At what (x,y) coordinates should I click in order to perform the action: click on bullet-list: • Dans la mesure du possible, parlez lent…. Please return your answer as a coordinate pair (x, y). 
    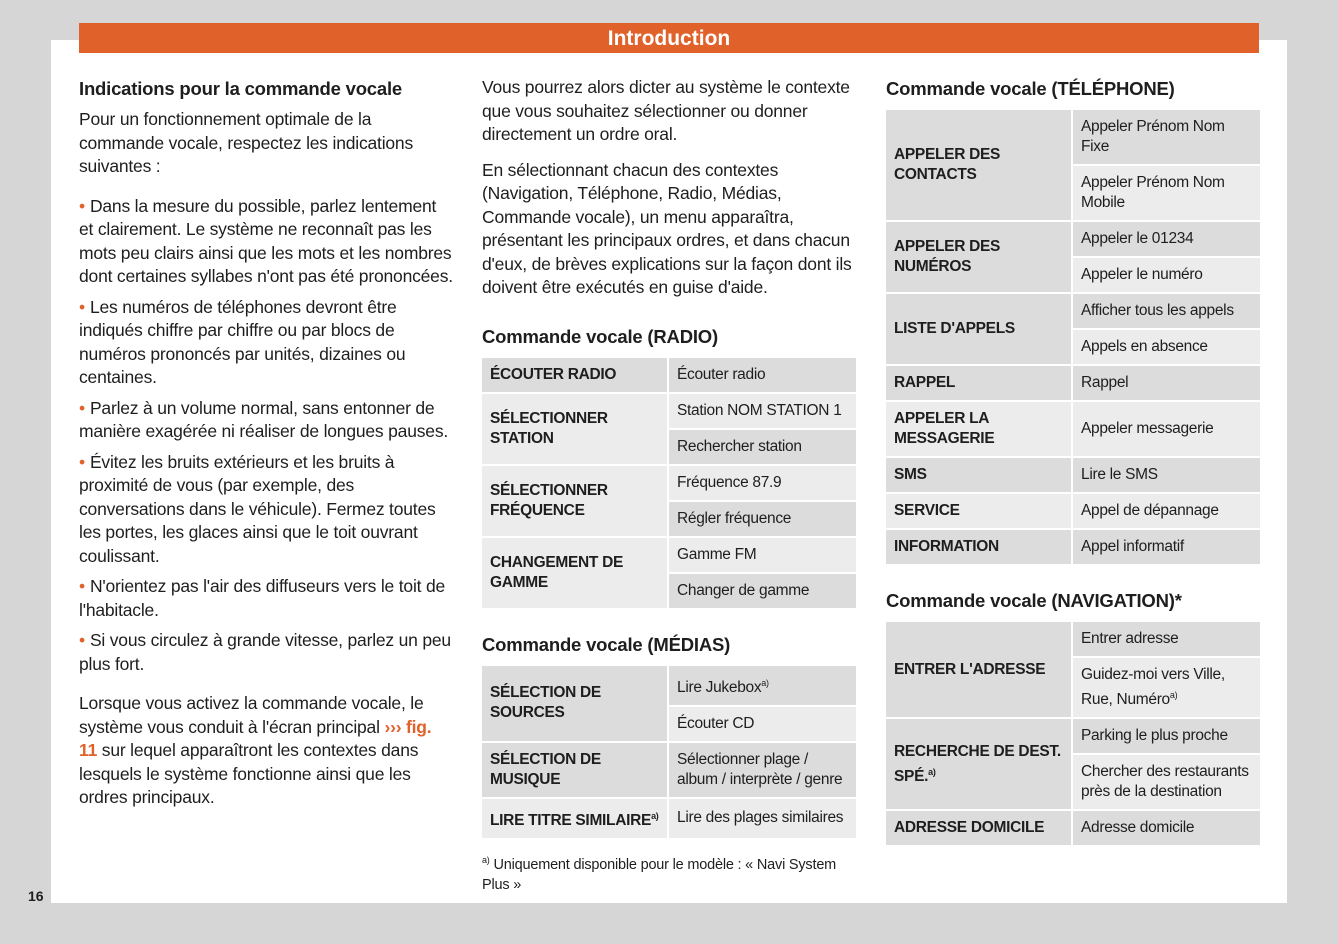
    Looking at the image, I should click on (266, 436).